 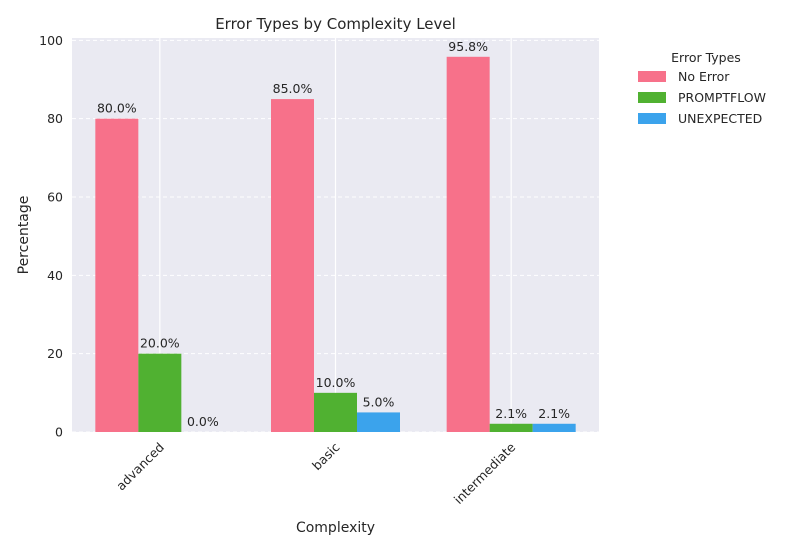 What do you see at coordinates (702, 88) in the screenshot?
I see `legend: Error Types No Error PROMPTFLOW UNEXPECTED` at bounding box center [702, 88].